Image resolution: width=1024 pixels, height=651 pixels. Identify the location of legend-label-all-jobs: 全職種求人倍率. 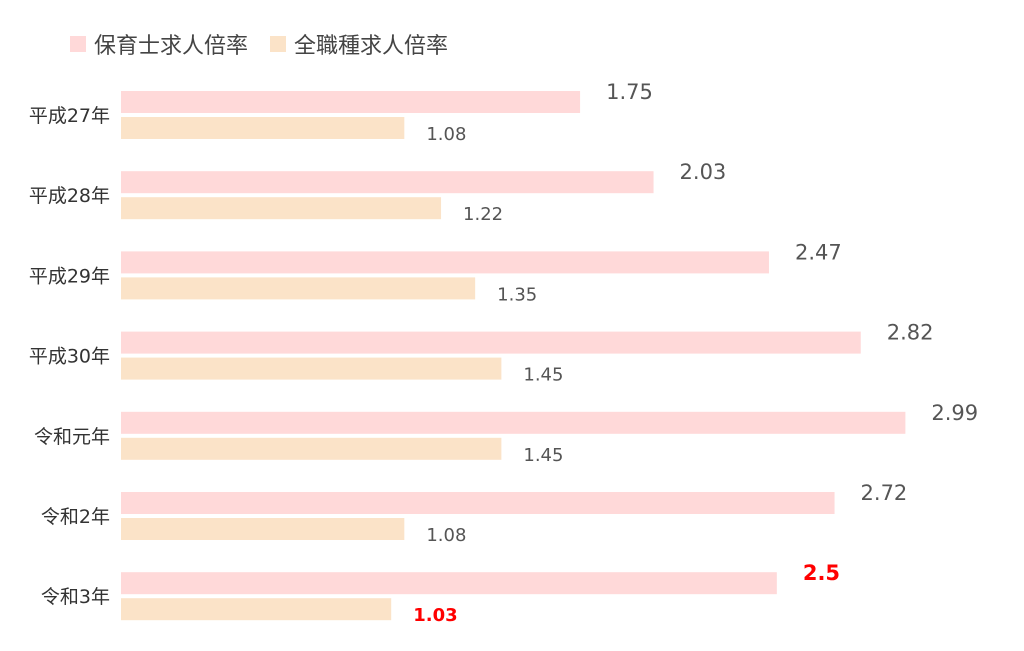
(371, 46).